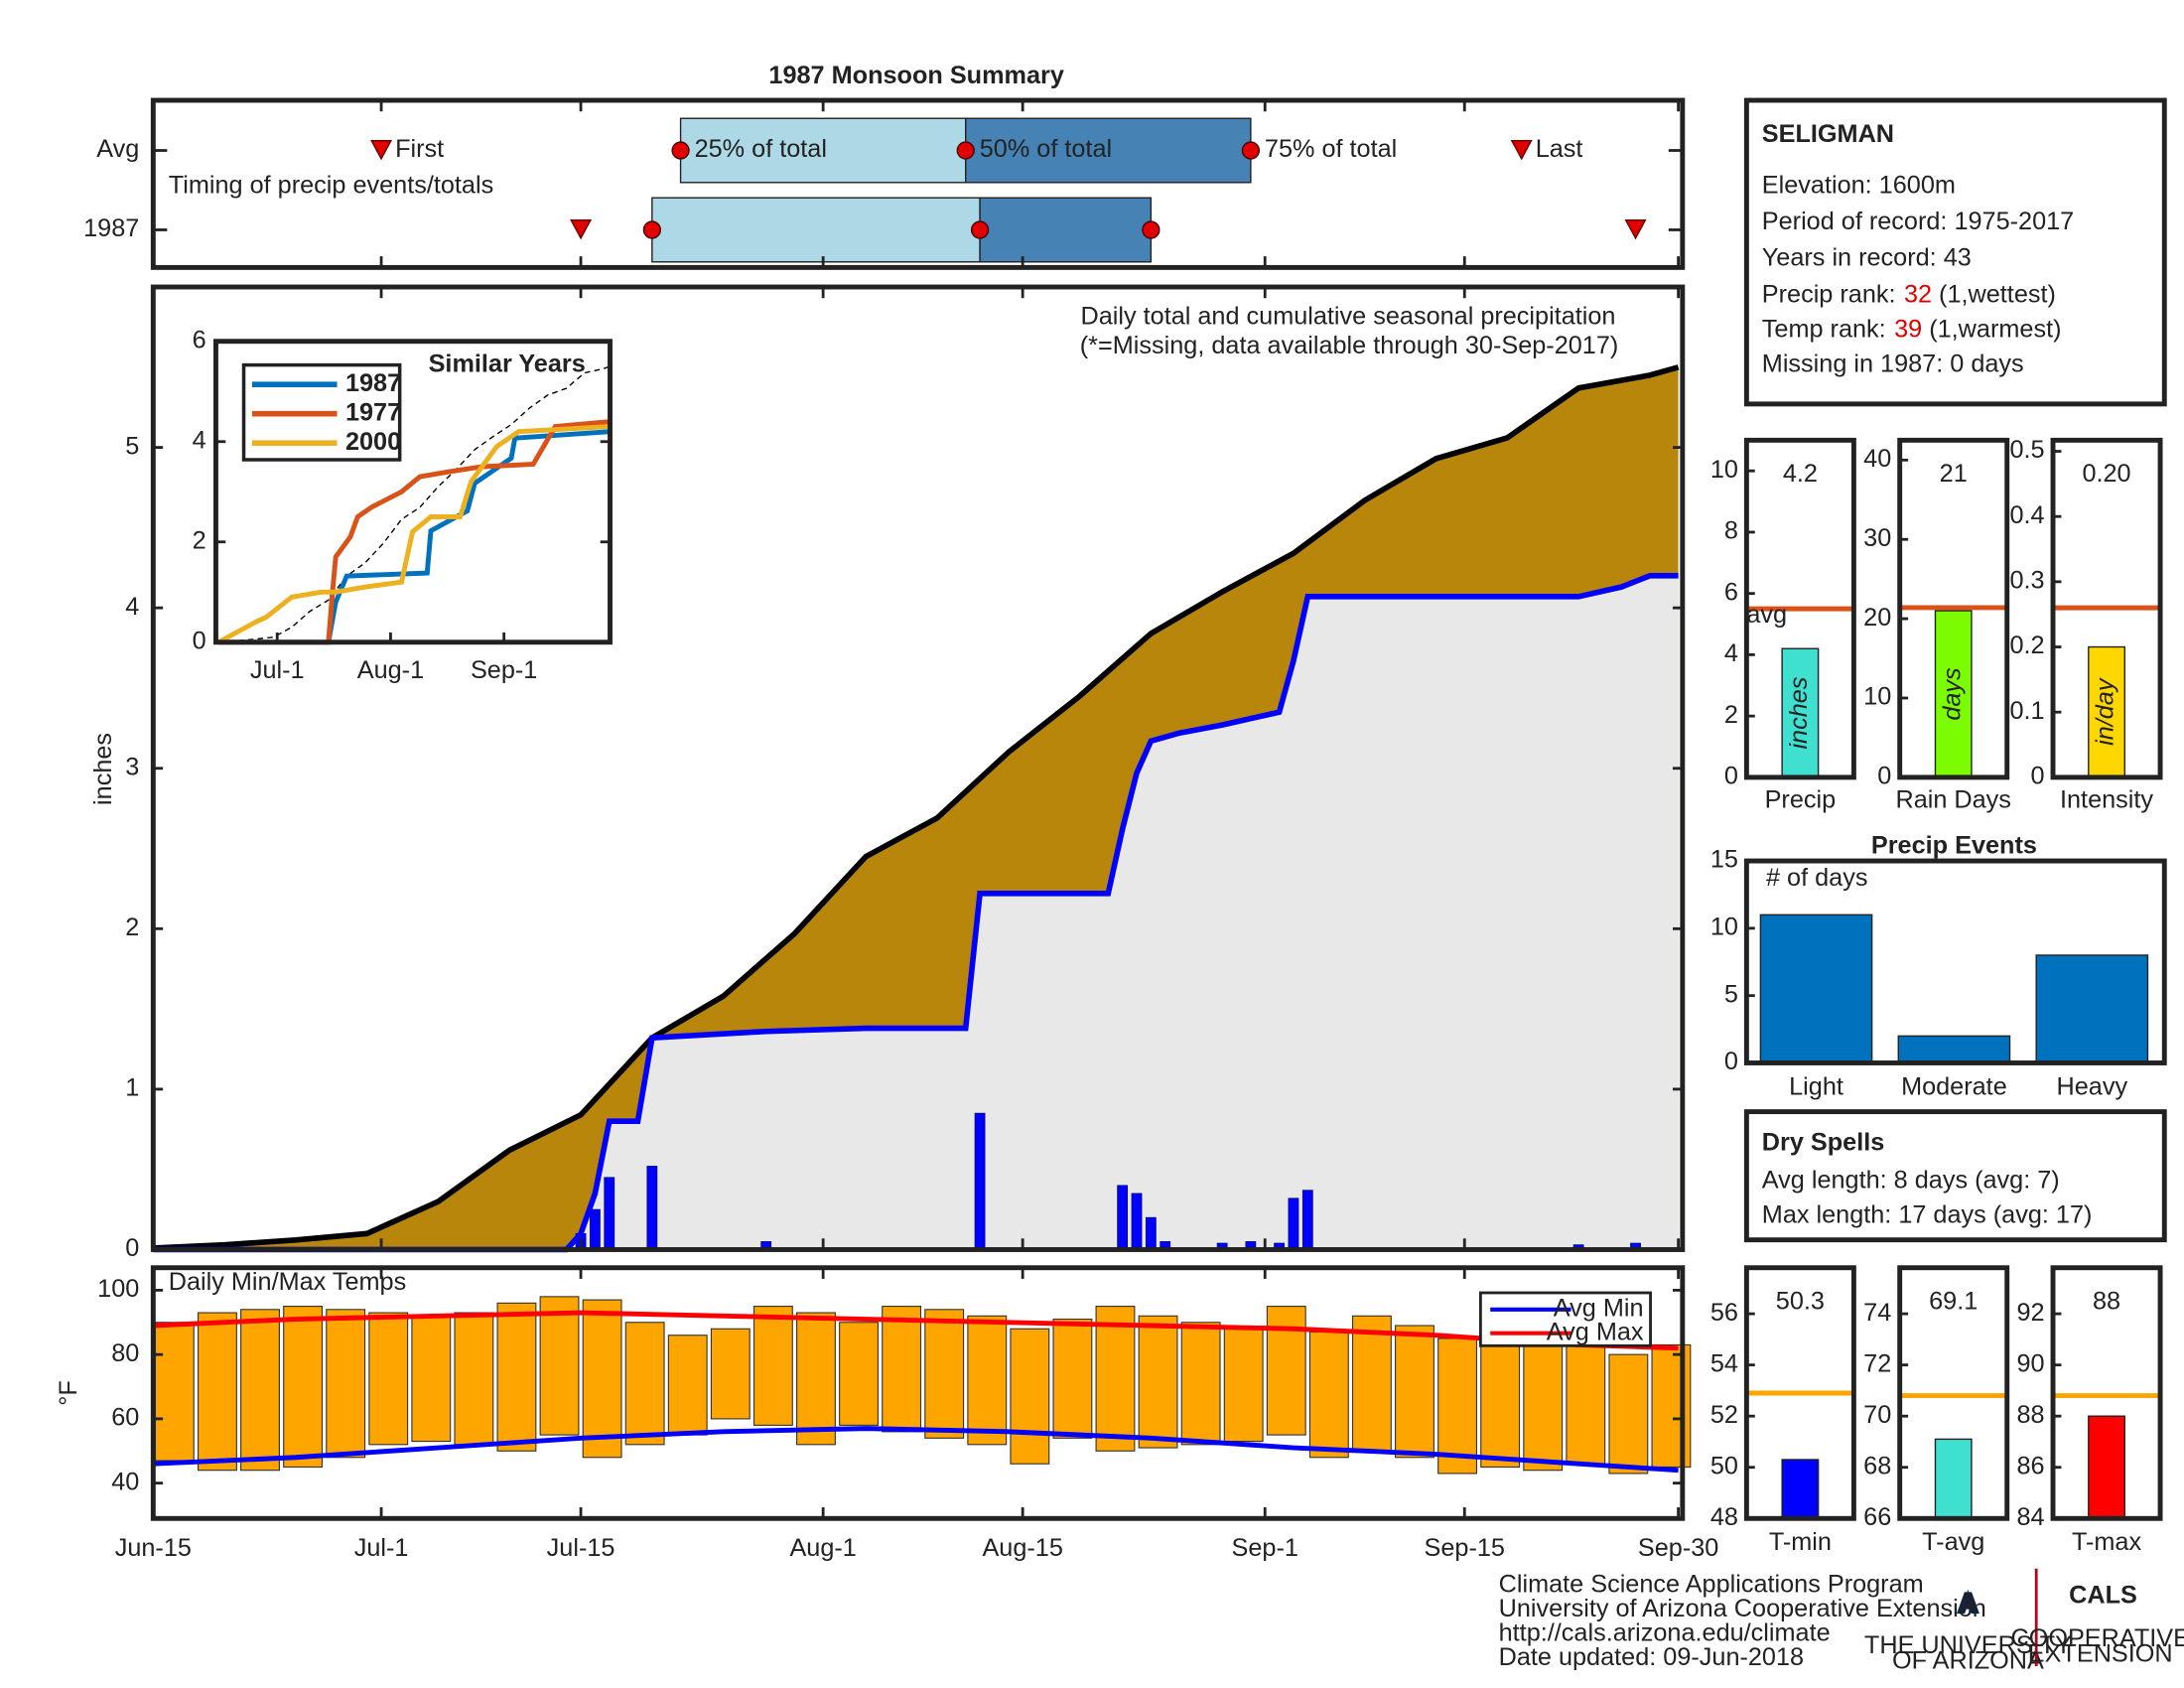 Image resolution: width=2184 pixels, height=1688 pixels. What do you see at coordinates (1823, 1143) in the screenshot?
I see `dry-title: Dry Spells` at bounding box center [1823, 1143].